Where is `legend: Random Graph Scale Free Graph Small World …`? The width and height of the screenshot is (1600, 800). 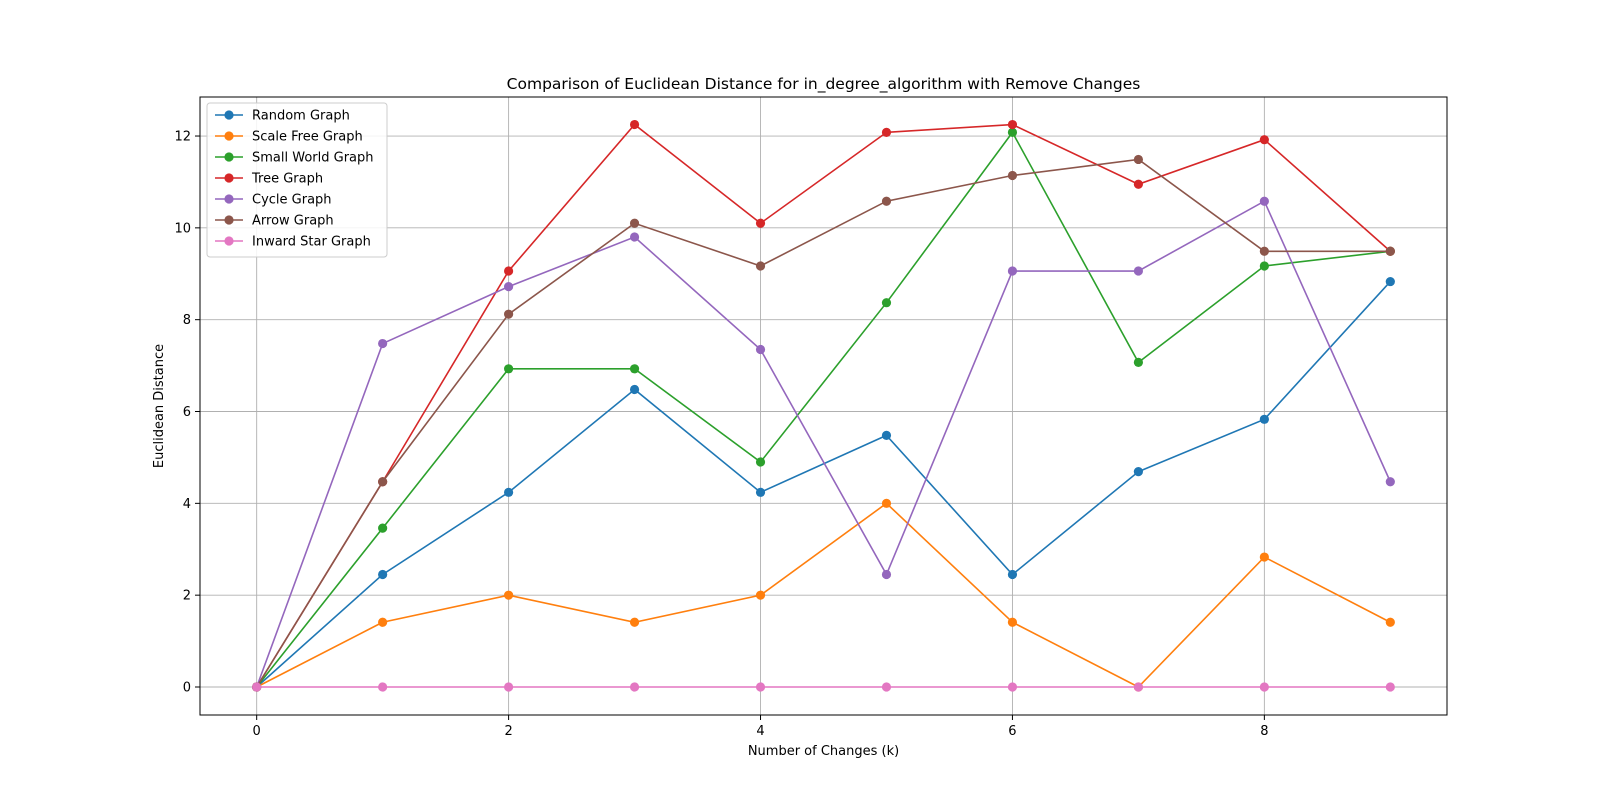 legend: Random Graph Scale Free Graph Small World … is located at coordinates (297, 180).